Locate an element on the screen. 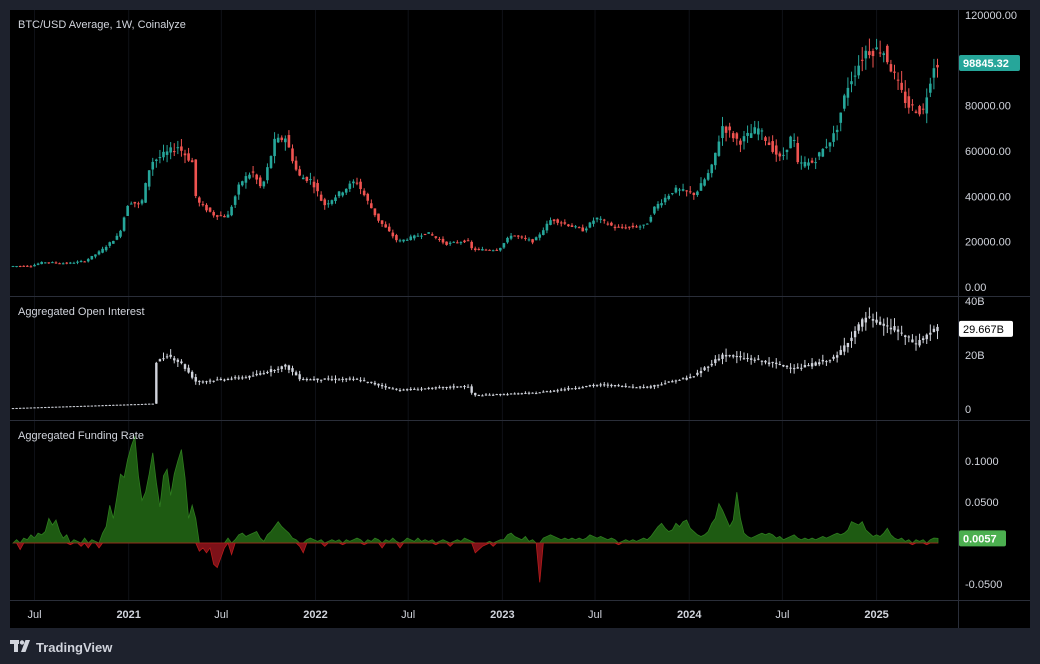  funding-positive-area is located at coordinates (475, 490).